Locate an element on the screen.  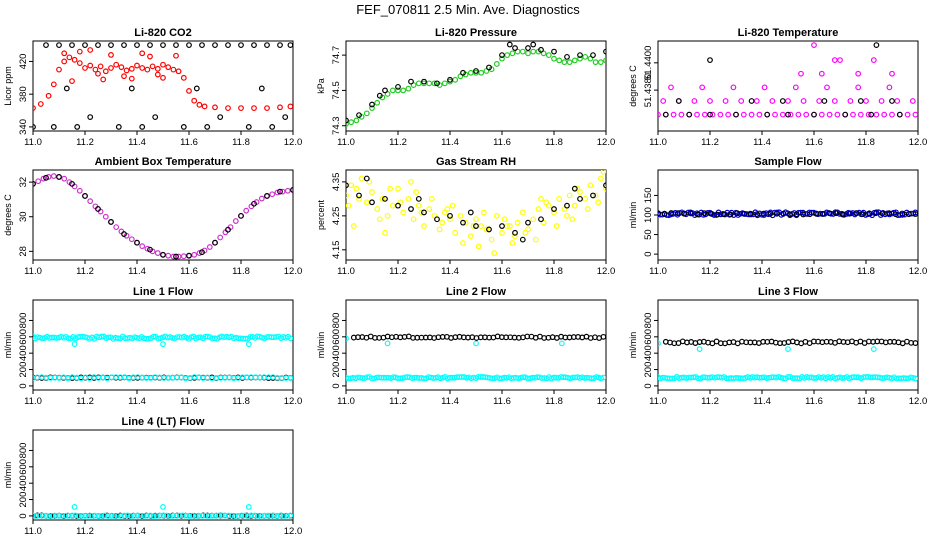
y-tick-label: 600 is located at coordinates (336, 337).